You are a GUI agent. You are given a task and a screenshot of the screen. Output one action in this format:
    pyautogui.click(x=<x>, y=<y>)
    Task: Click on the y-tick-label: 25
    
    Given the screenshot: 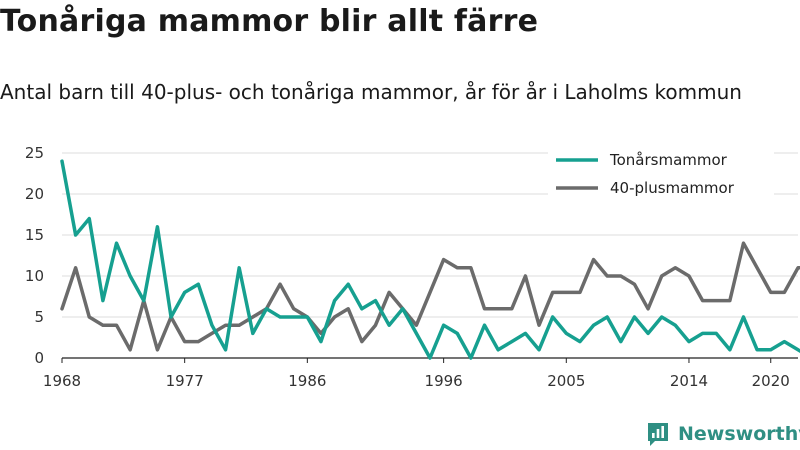 What is the action you would take?
    pyautogui.click(x=34, y=153)
    